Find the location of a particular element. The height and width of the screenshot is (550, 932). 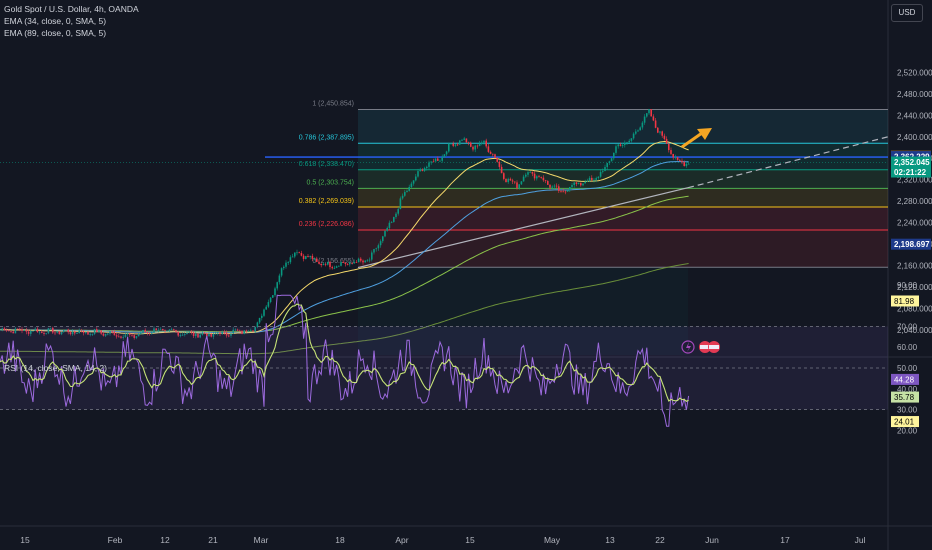

price-badge: 2,352.045 is located at coordinates (911, 162).